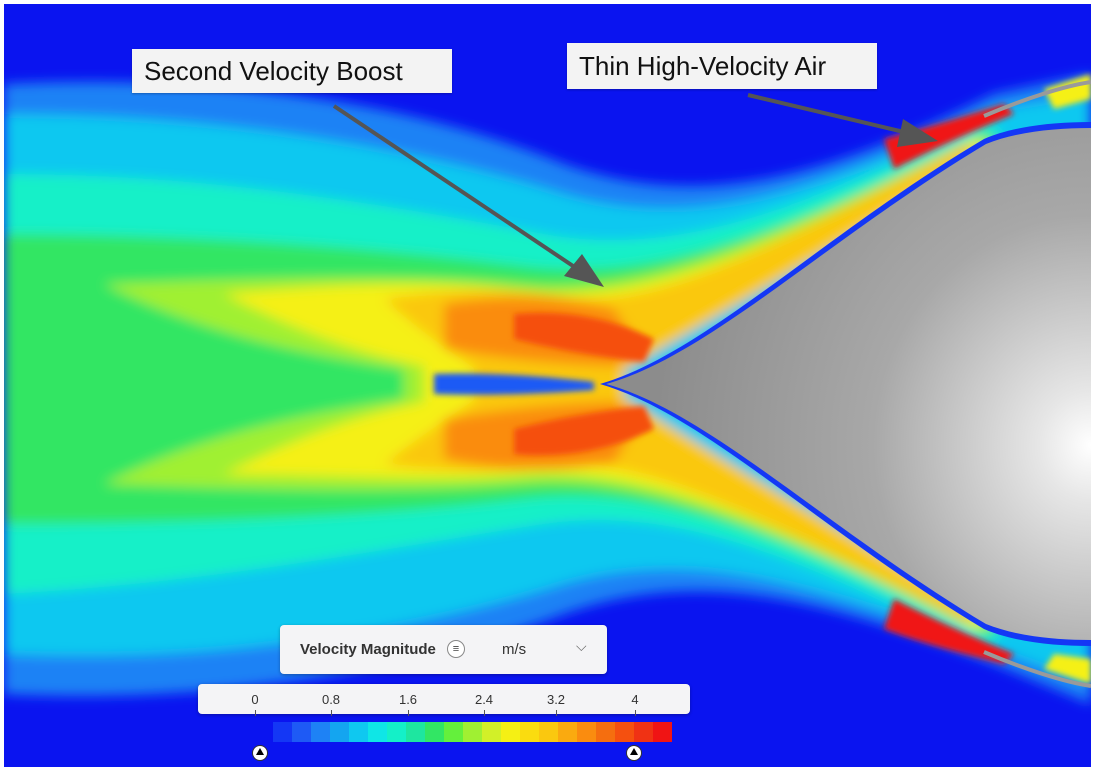 This screenshot has height=771, width=1095. Describe the element at coordinates (255, 699) in the screenshot. I see `legend-tick-label: 0` at that location.